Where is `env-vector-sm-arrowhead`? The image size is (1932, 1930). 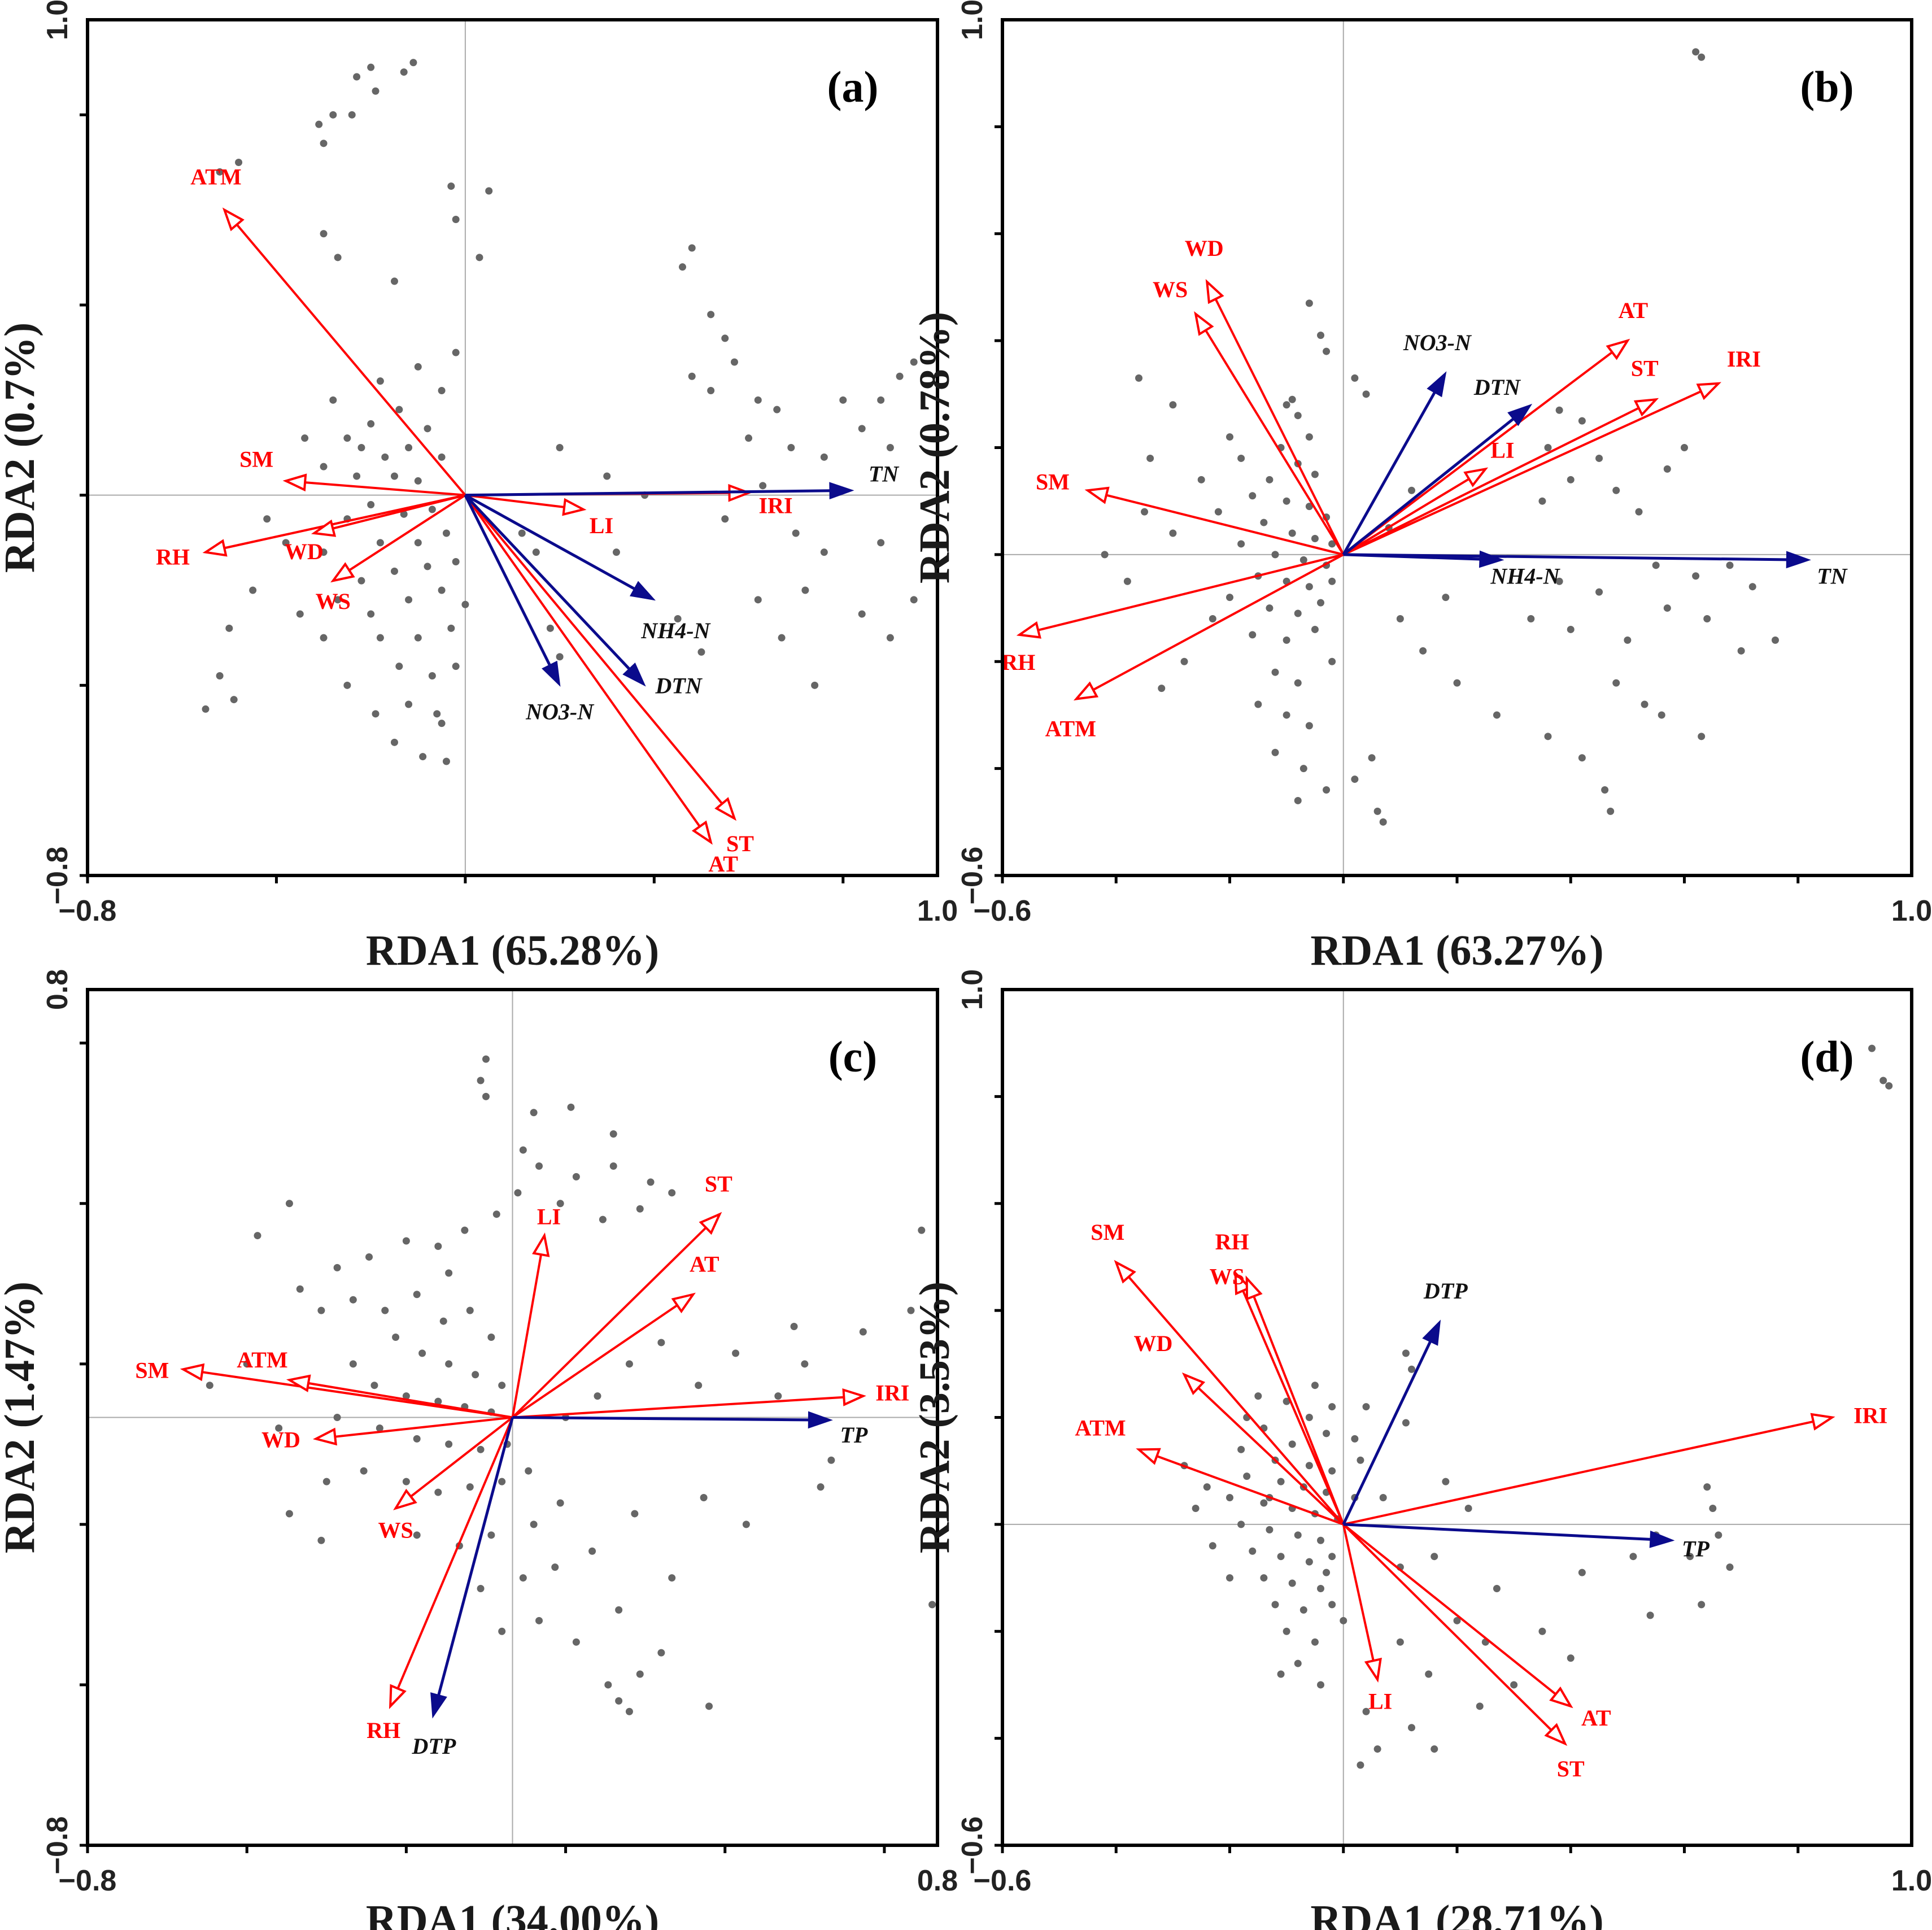 env-vector-sm-arrowhead is located at coordinates (192, 1372).